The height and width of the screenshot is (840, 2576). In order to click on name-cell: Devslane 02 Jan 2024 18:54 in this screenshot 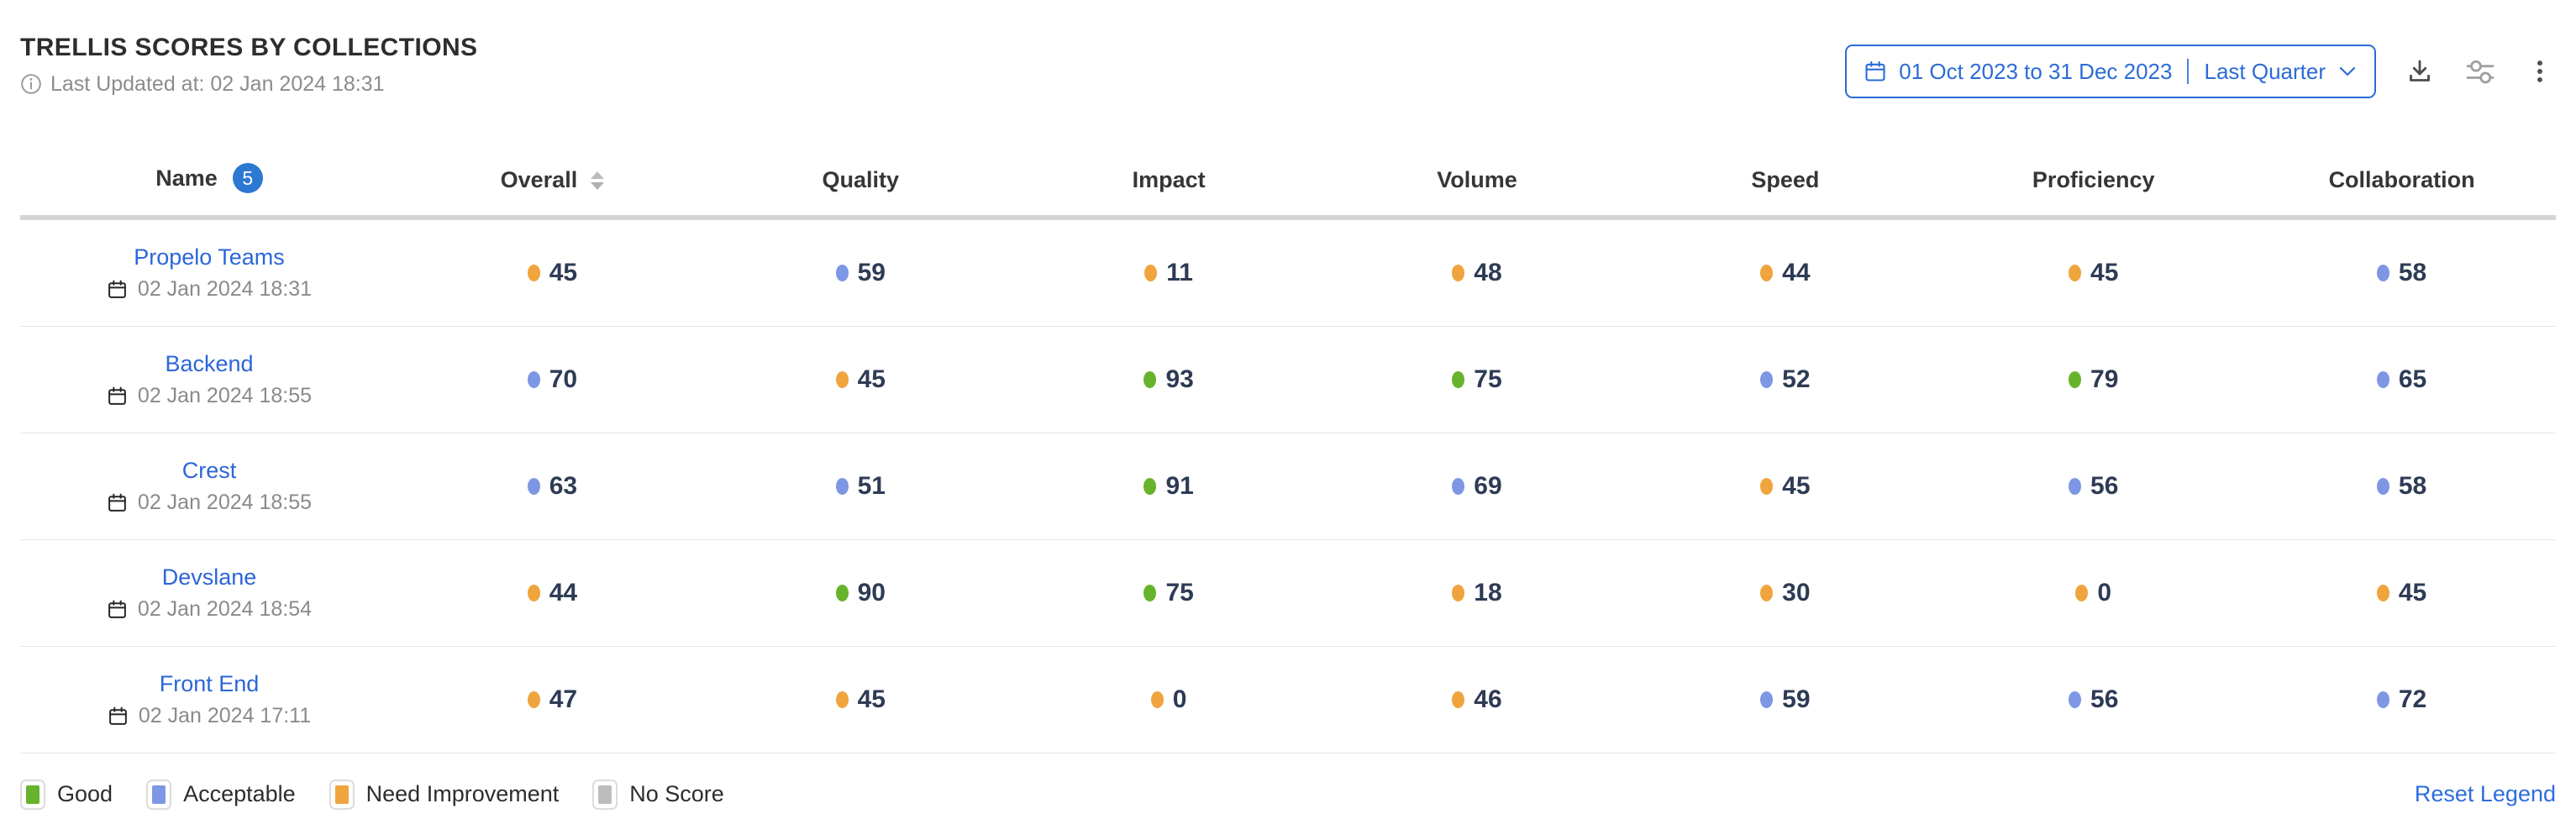, I will do `click(209, 593)`.